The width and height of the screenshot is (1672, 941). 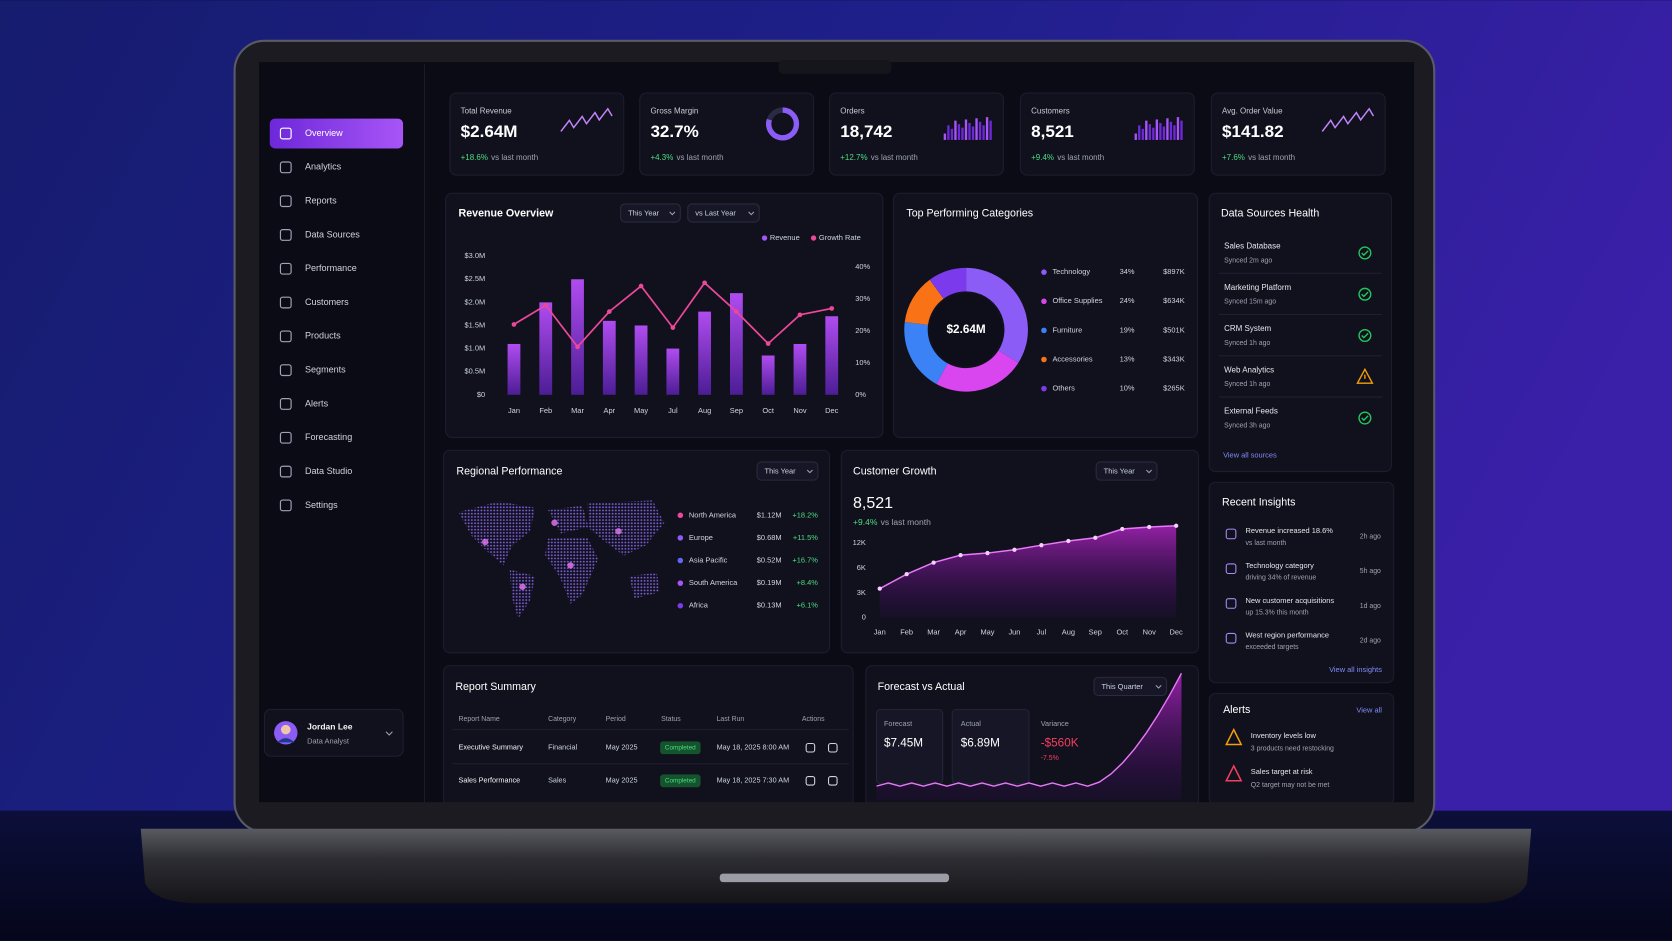 What do you see at coordinates (813, 238) in the screenshot?
I see `legend-dot` at bounding box center [813, 238].